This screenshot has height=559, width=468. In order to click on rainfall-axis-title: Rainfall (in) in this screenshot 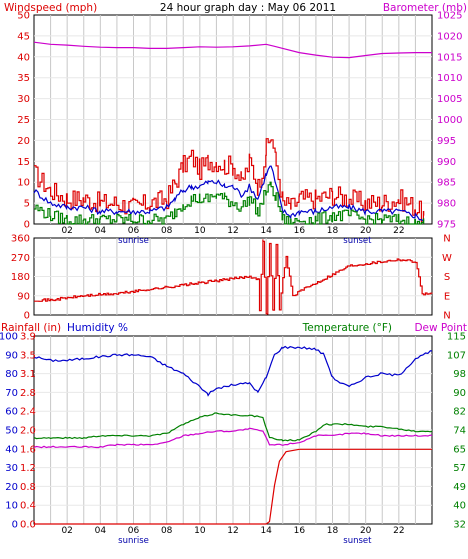, I will do `click(31, 328)`.